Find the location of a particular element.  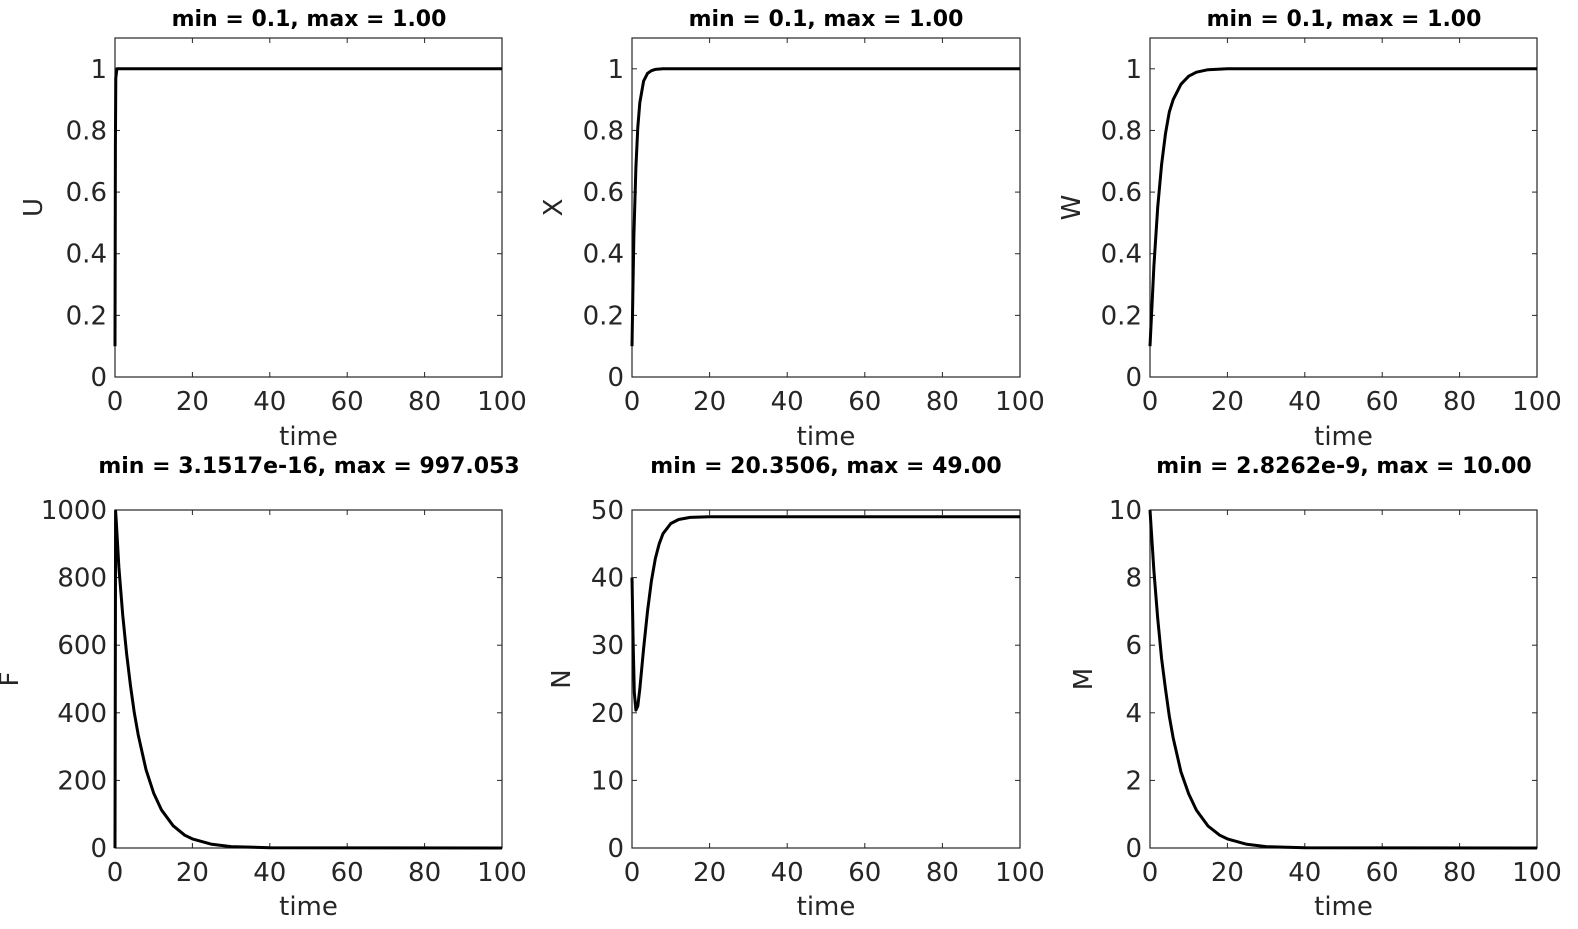

series-line-F is located at coordinates (308, 679).